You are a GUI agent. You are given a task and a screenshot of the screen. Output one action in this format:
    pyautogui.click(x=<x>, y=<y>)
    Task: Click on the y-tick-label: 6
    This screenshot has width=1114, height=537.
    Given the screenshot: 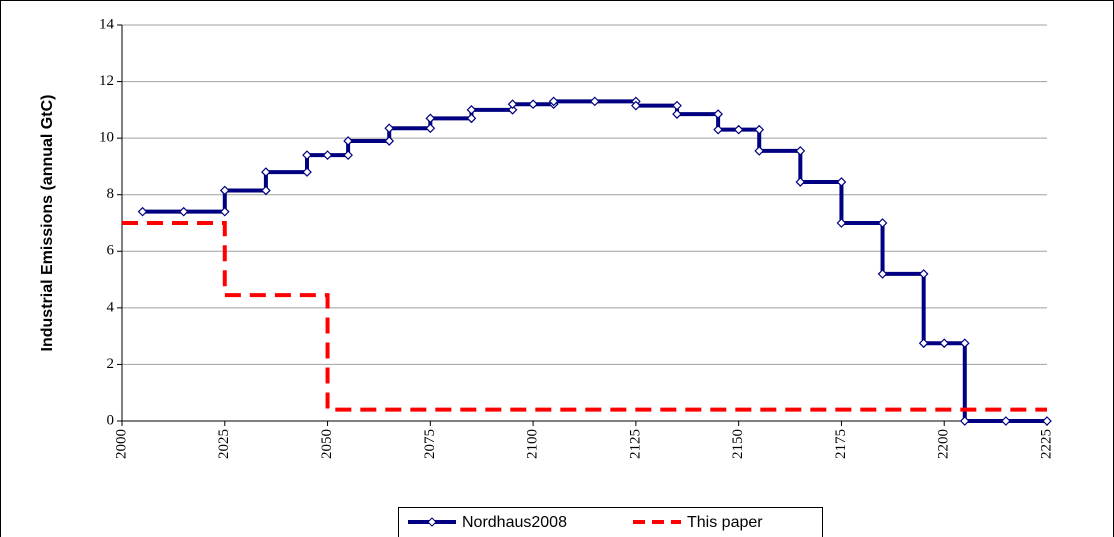 What is the action you would take?
    pyautogui.click(x=111, y=251)
    